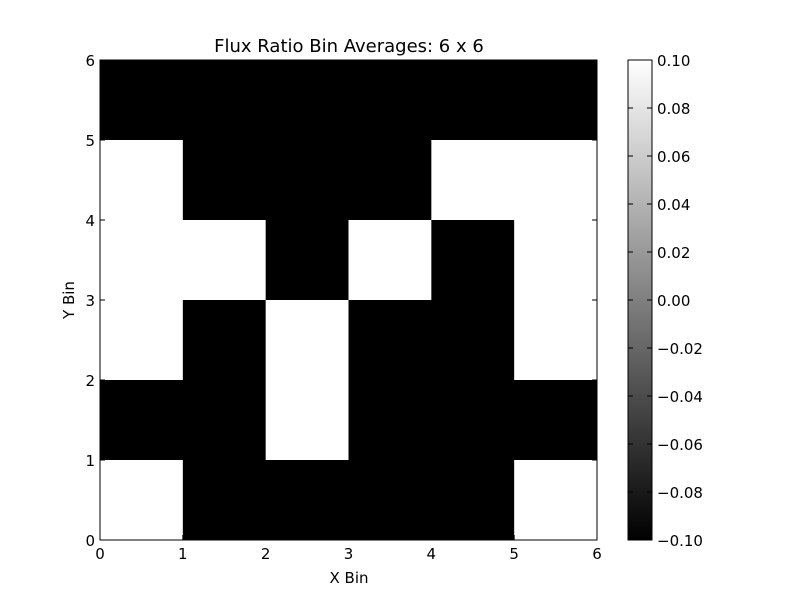 The height and width of the screenshot is (604, 800). What do you see at coordinates (90, 61) in the screenshot?
I see `y-tick-label: 6` at bounding box center [90, 61].